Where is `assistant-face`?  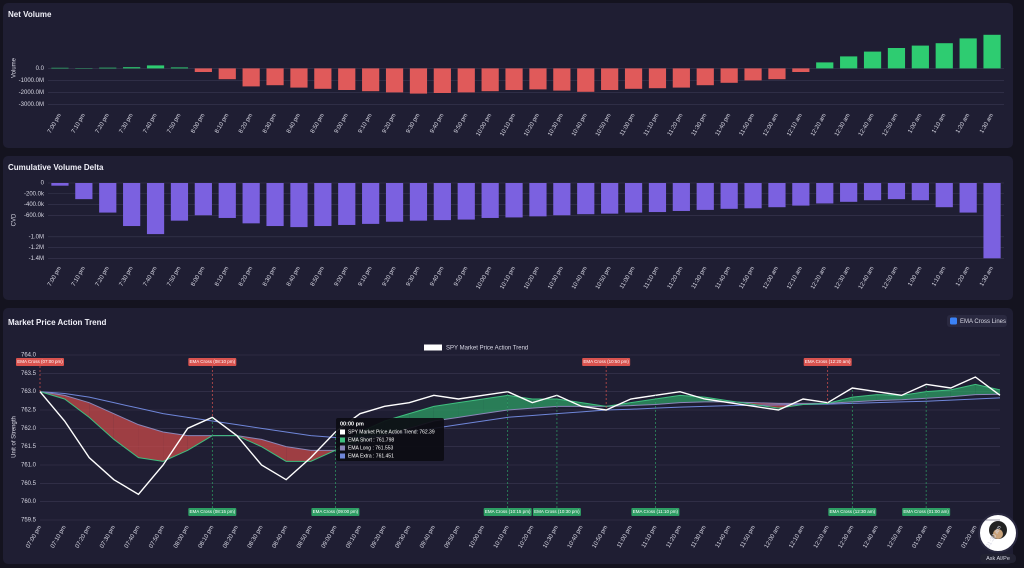 assistant-face is located at coordinates (998, 534).